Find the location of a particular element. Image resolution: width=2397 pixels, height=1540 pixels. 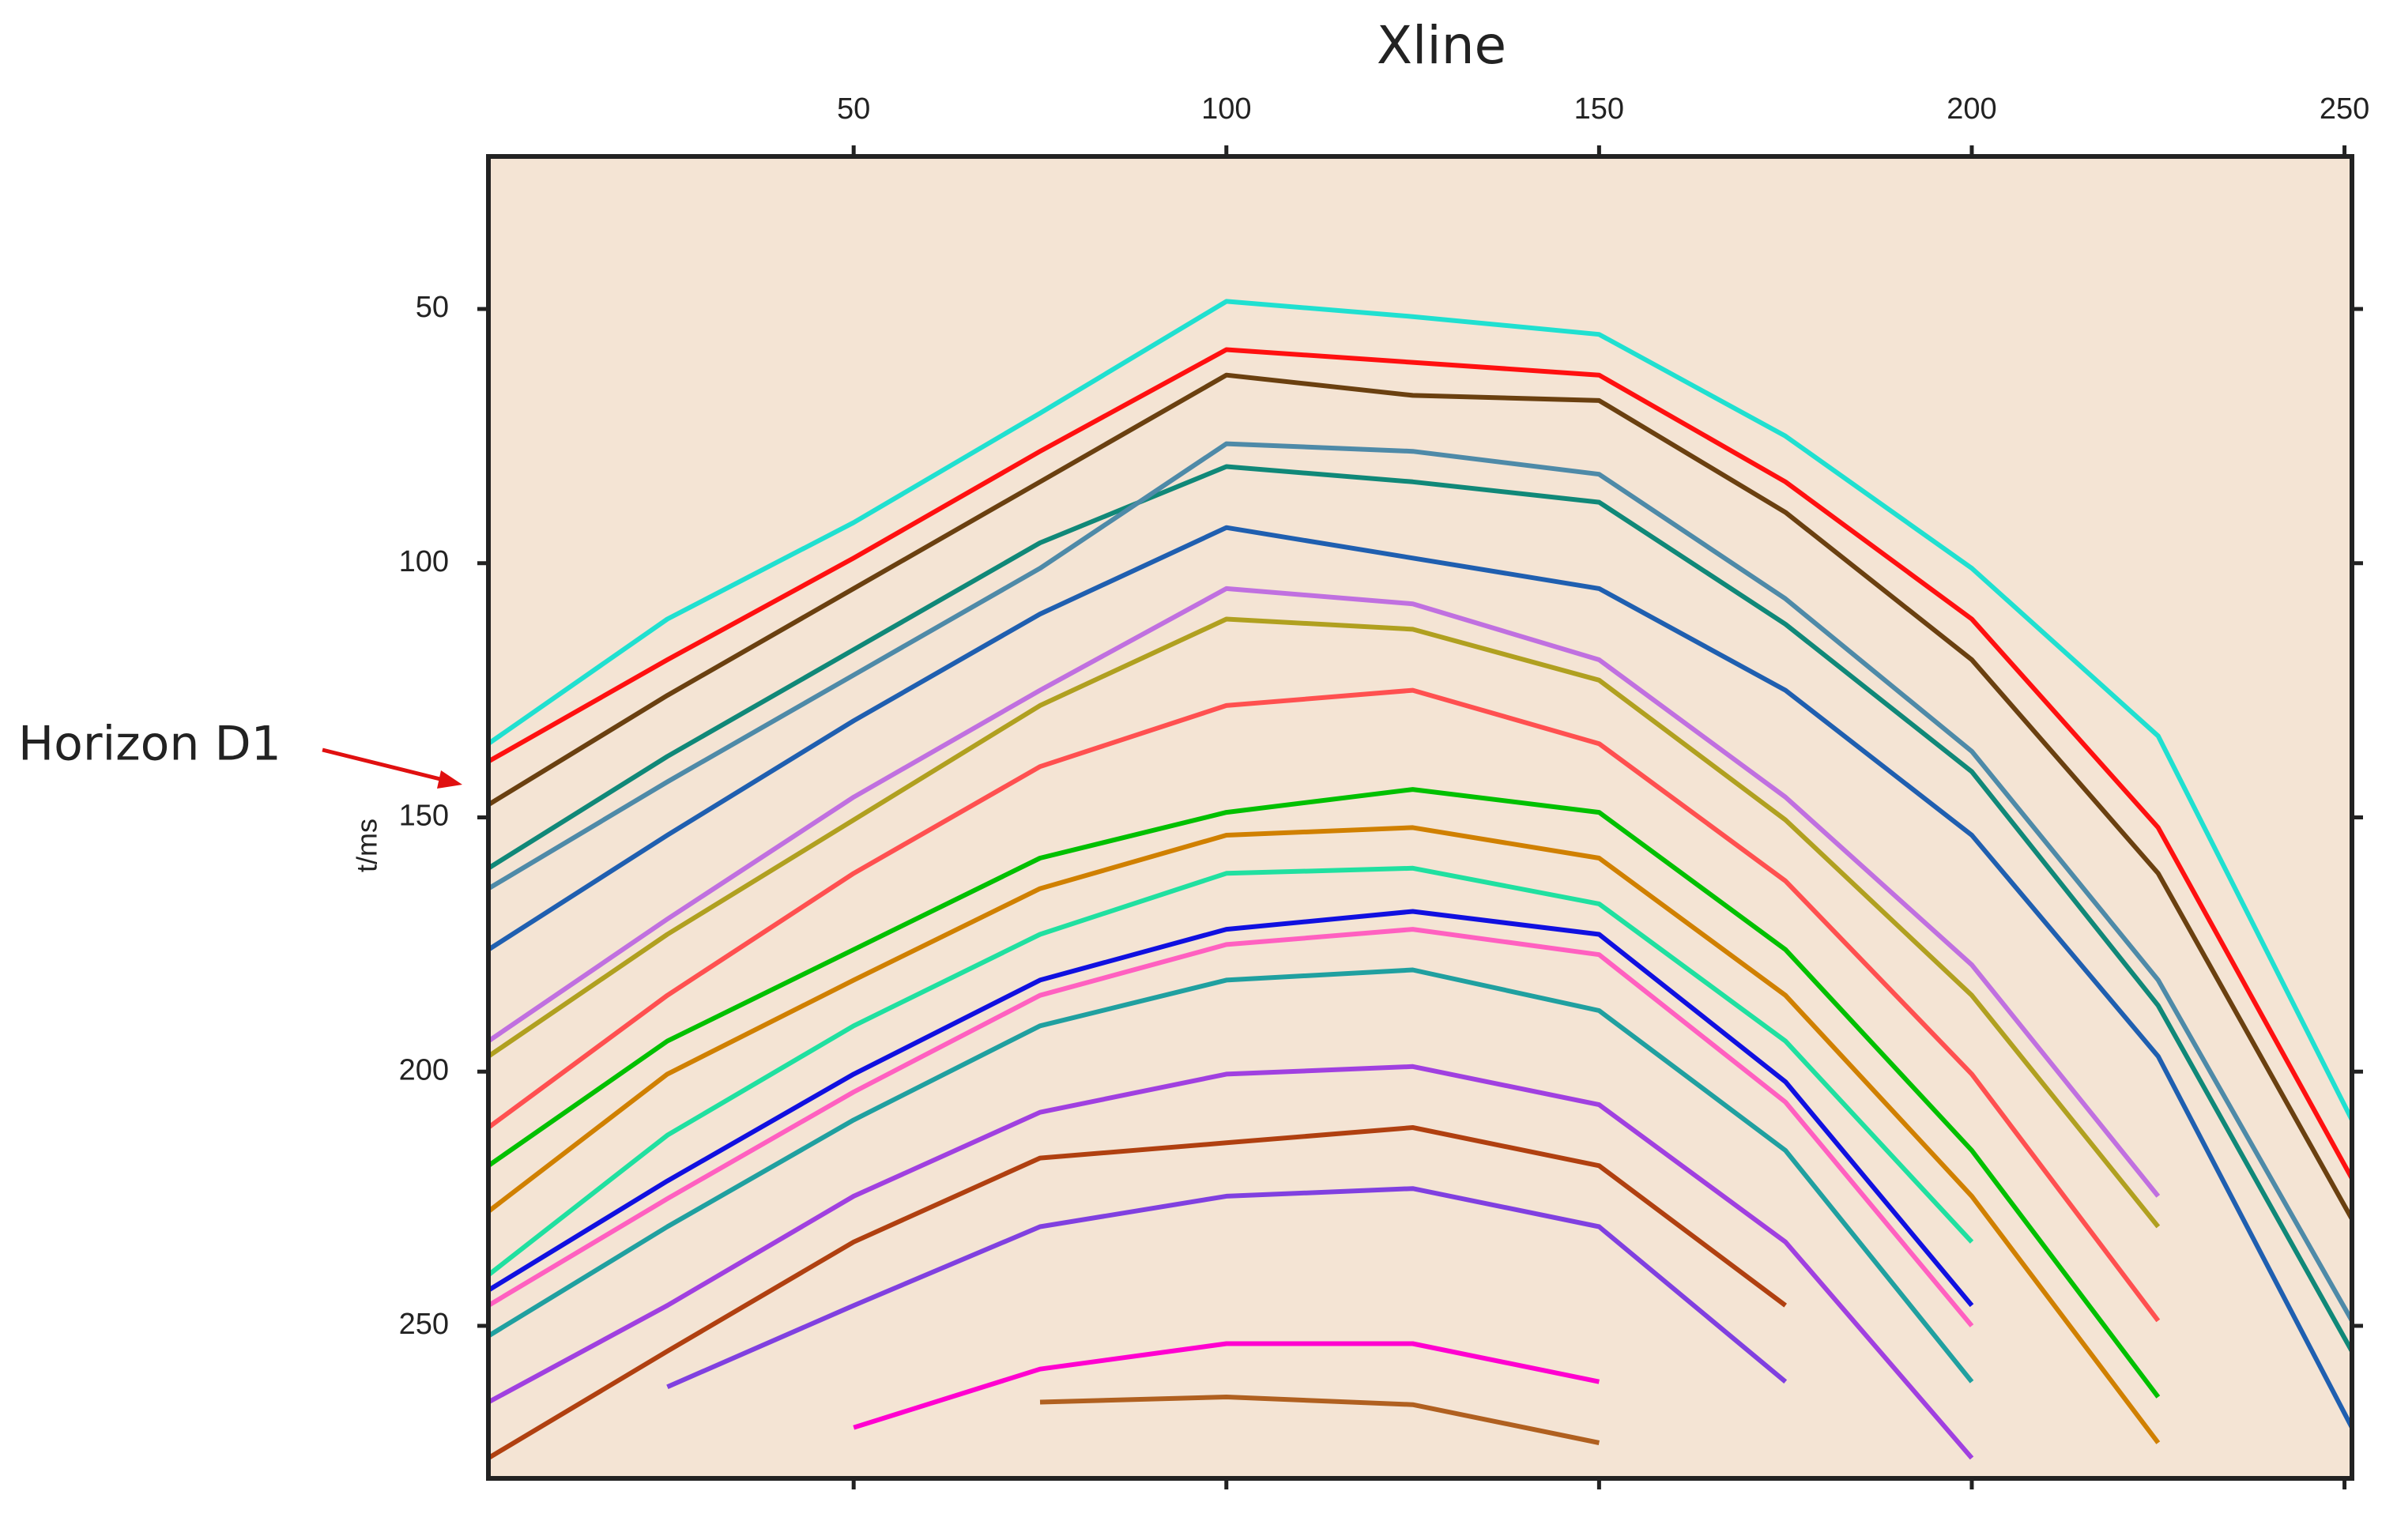

y-tick-label: 100 is located at coordinates (424, 561).